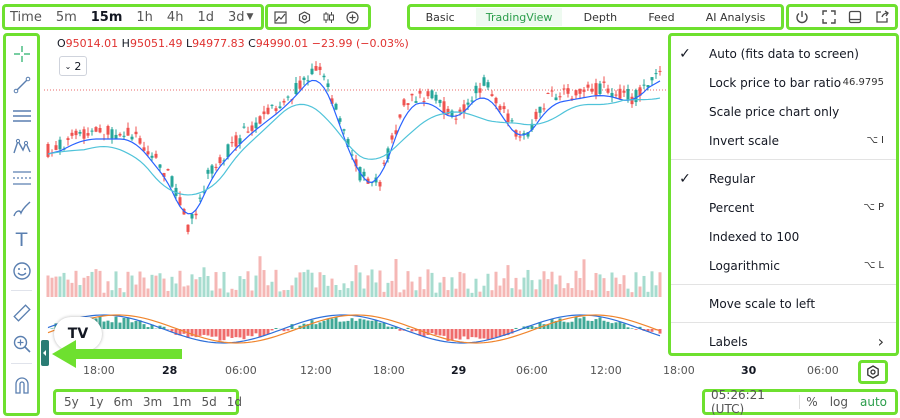  Describe the element at coordinates (855, 17) in the screenshot. I see `layout-icon` at that location.